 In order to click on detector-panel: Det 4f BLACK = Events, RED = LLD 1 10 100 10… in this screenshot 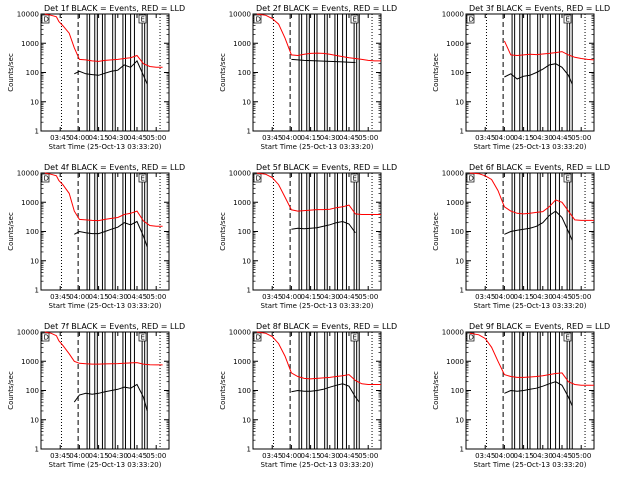, I will do `click(96, 236)`.